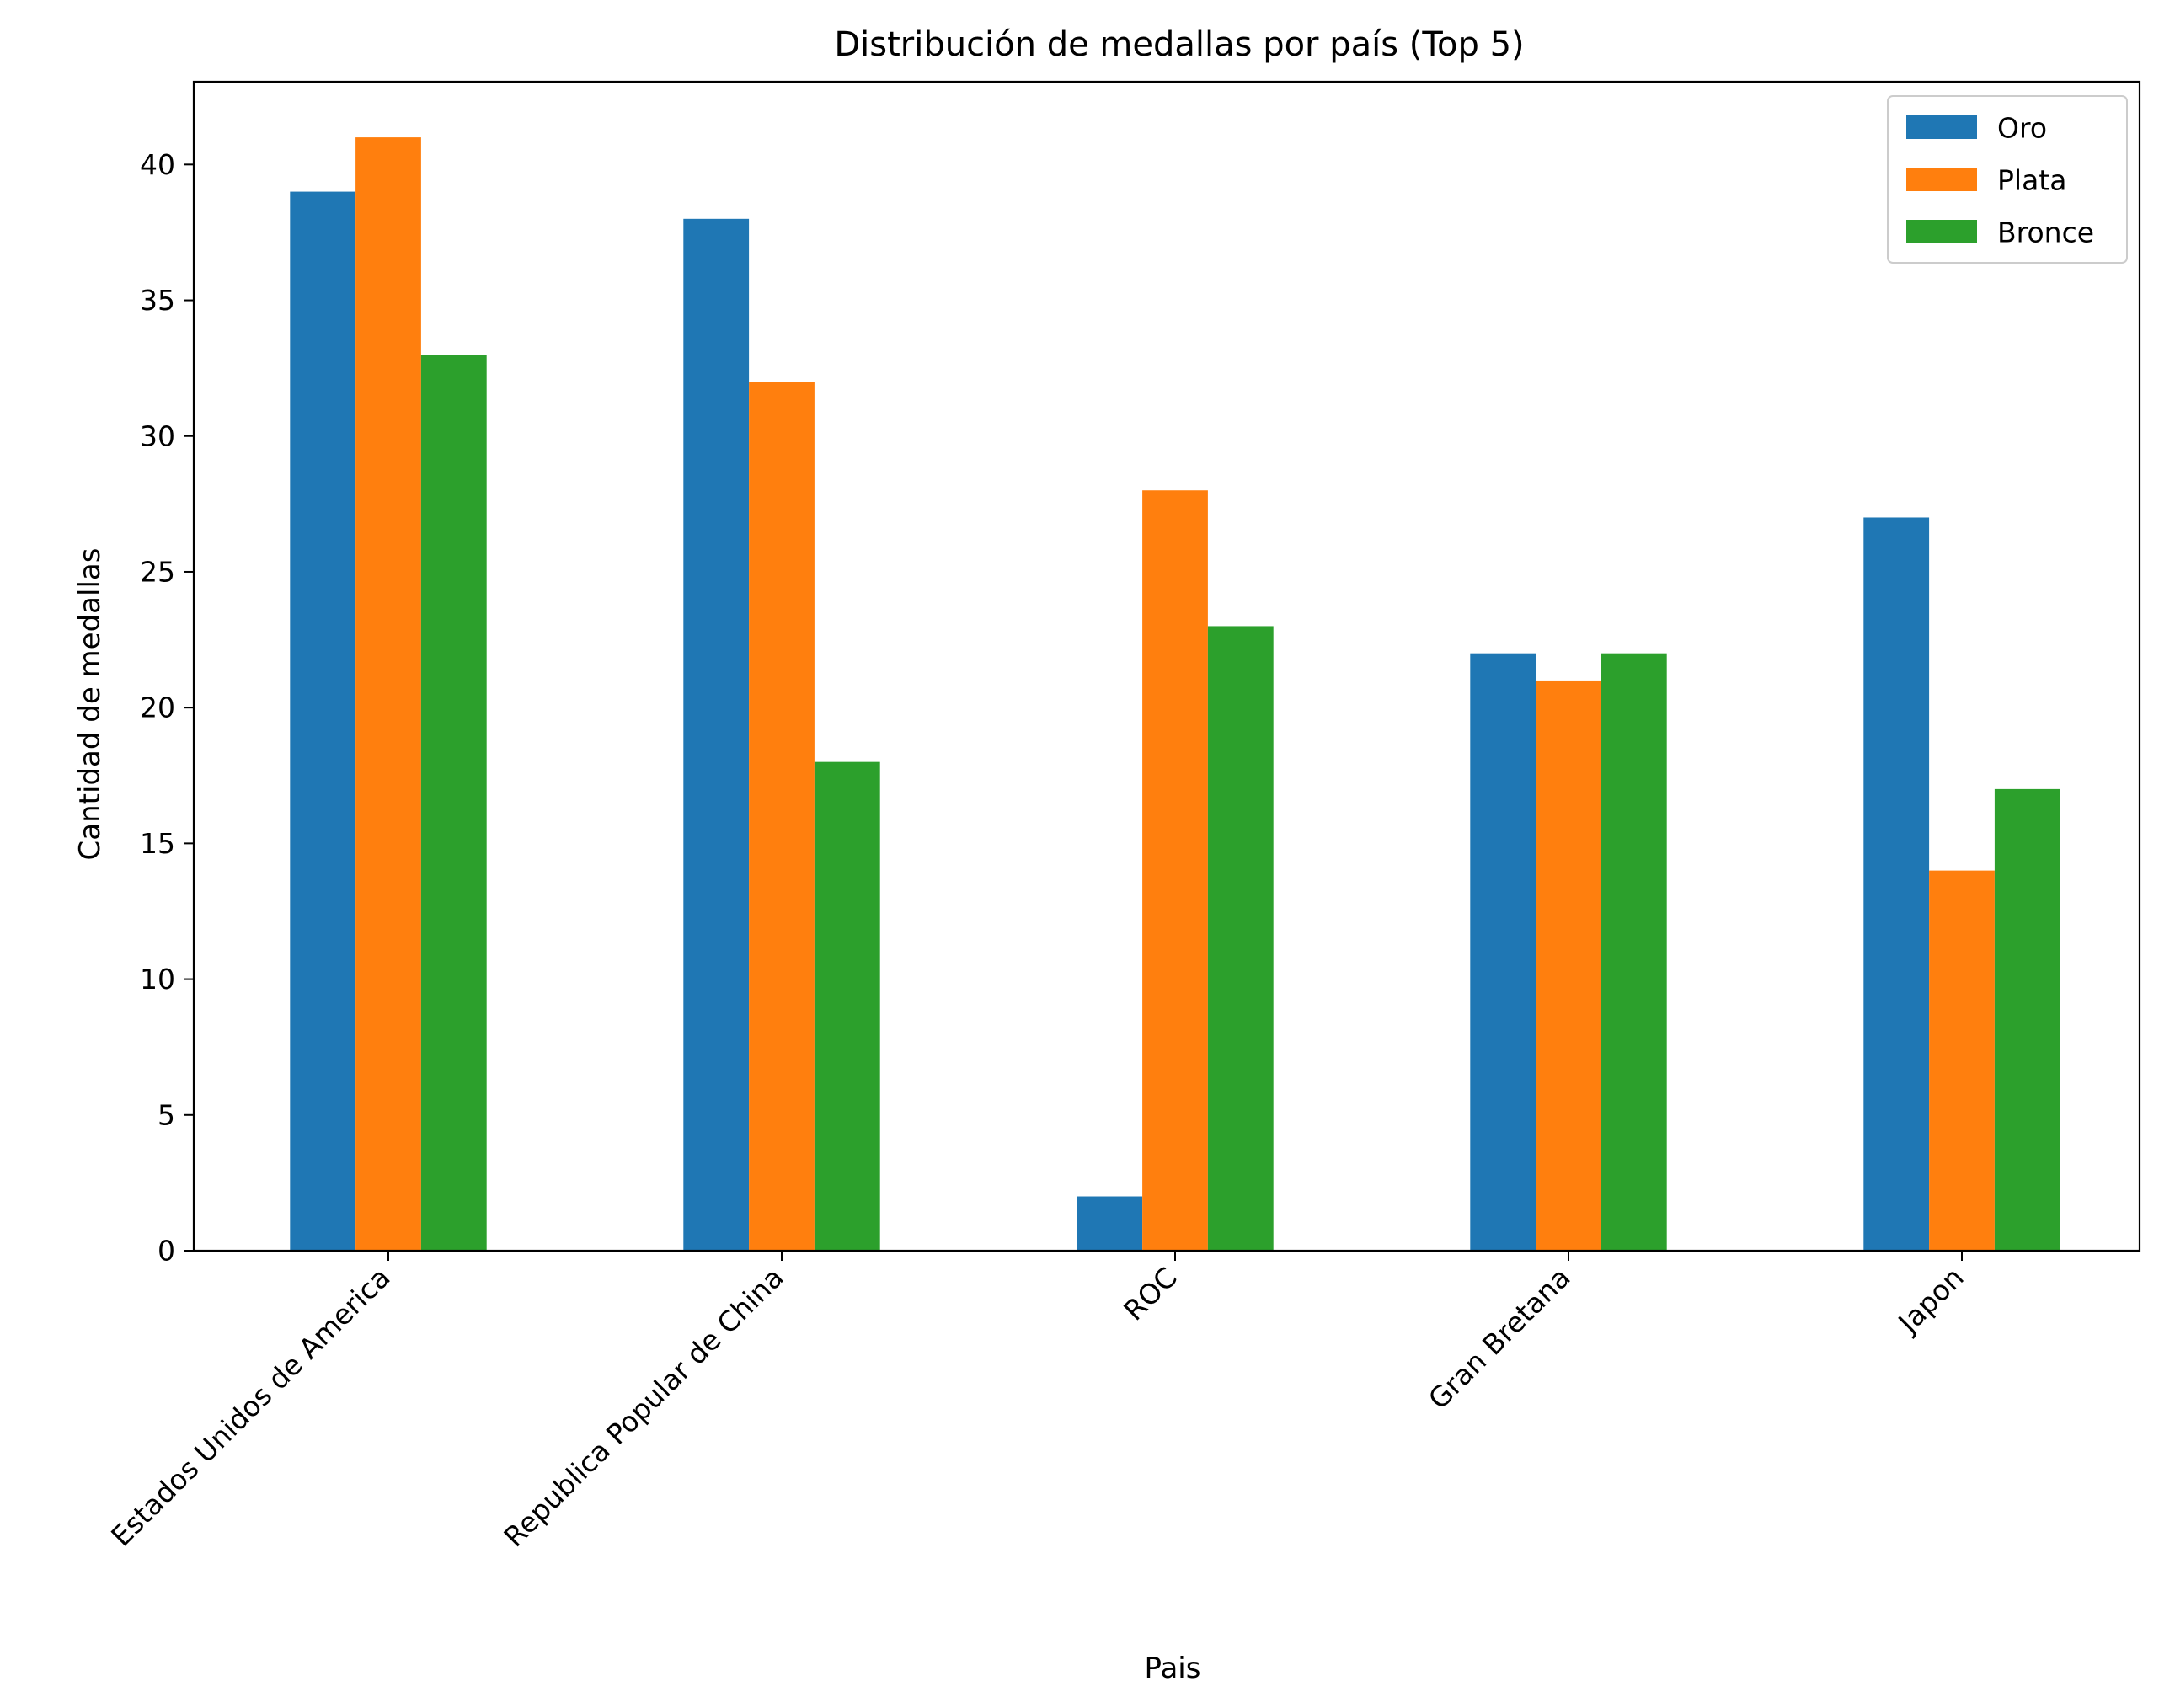 Image resolution: width=2175 pixels, height=1708 pixels. I want to click on legend-swatch-oro, so click(1941, 127).